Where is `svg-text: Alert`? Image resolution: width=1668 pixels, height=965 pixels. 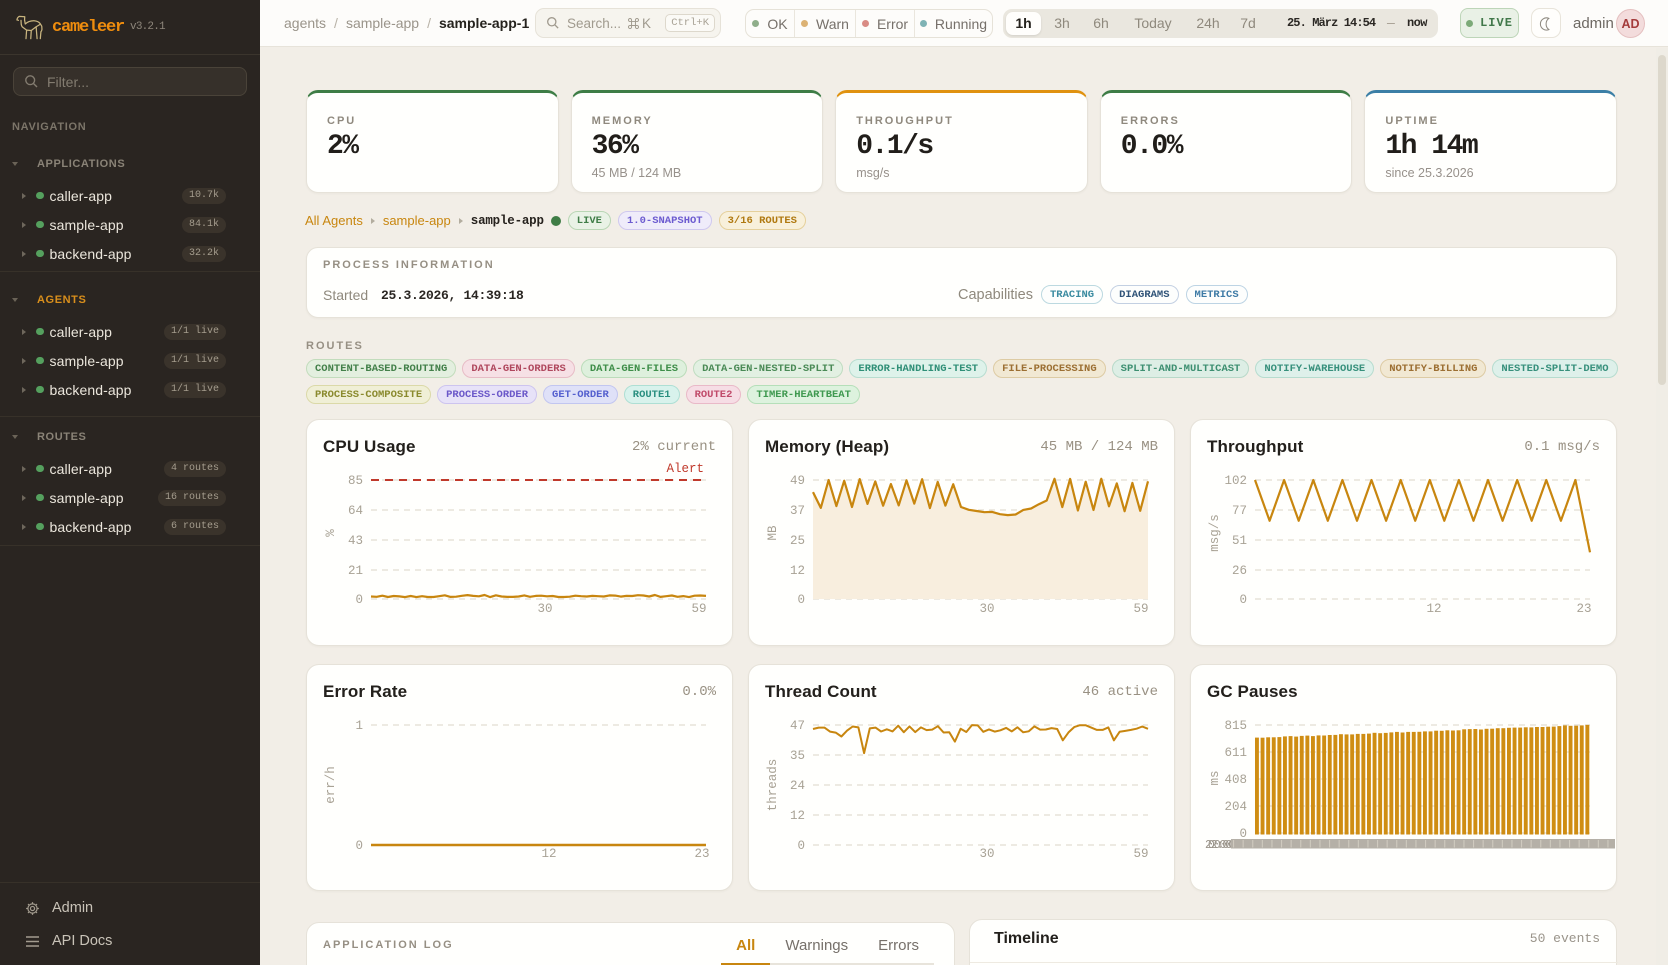 svg-text: Alert is located at coordinates (685, 469).